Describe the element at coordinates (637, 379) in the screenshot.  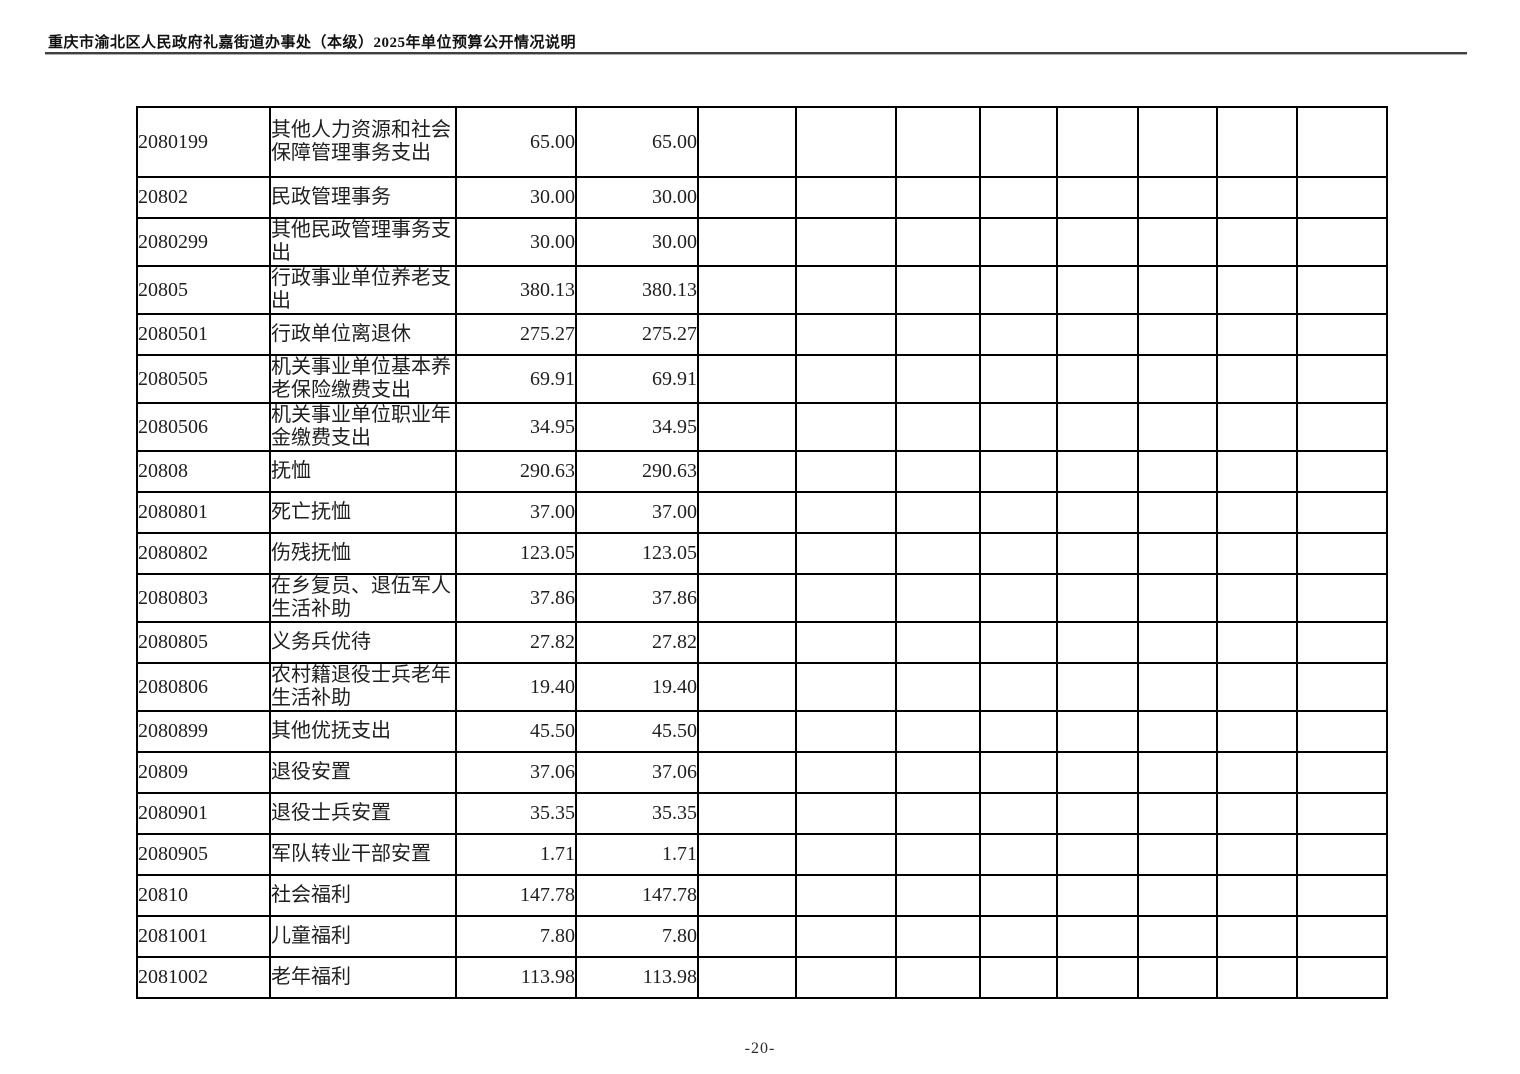
I see `amount-cell: 69.91` at that location.